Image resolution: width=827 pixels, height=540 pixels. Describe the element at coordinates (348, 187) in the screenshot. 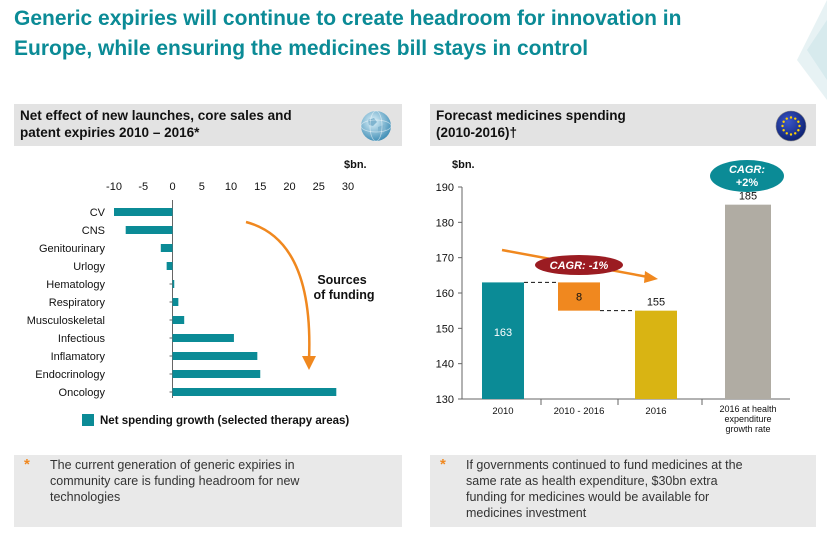

I see `left-x-tick: 30` at that location.